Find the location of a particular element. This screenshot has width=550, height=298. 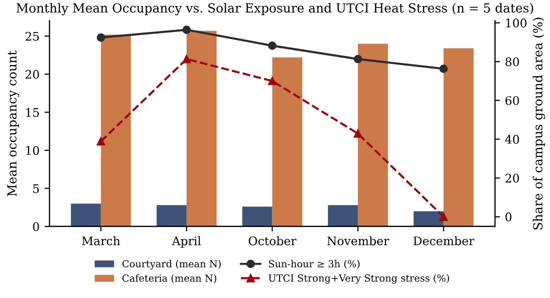

chart-title: Monthly Mean Occupancy vs. Solar Exposure and UTCI Heat Stress (n = 5 dates) is located at coordinates (275, 9).